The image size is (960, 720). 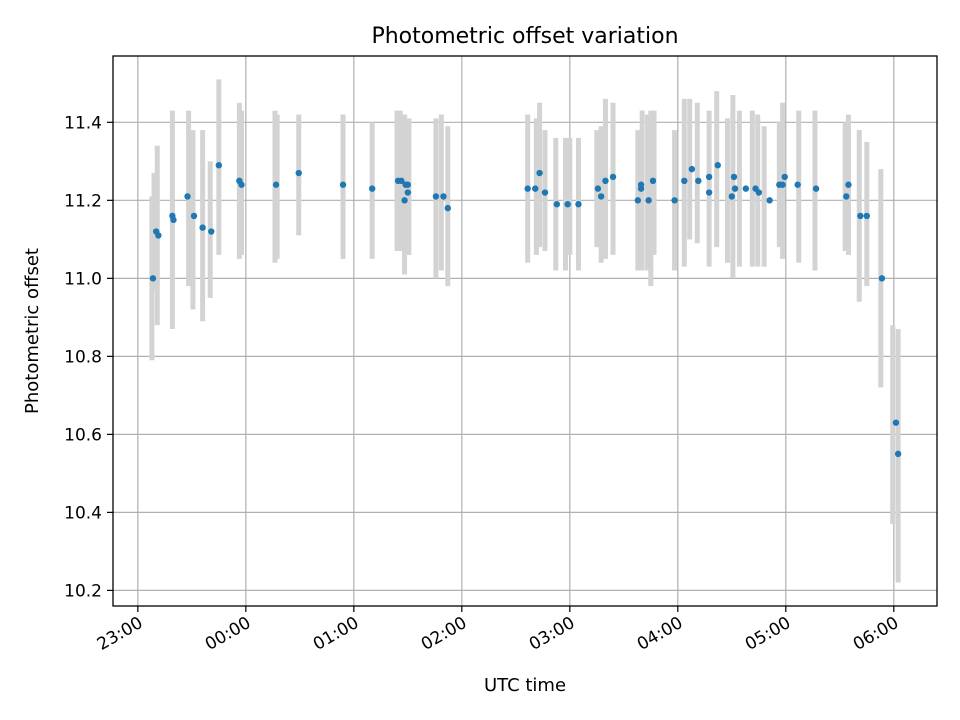 I want to click on x-axis-label: UTC time, so click(x=525, y=685).